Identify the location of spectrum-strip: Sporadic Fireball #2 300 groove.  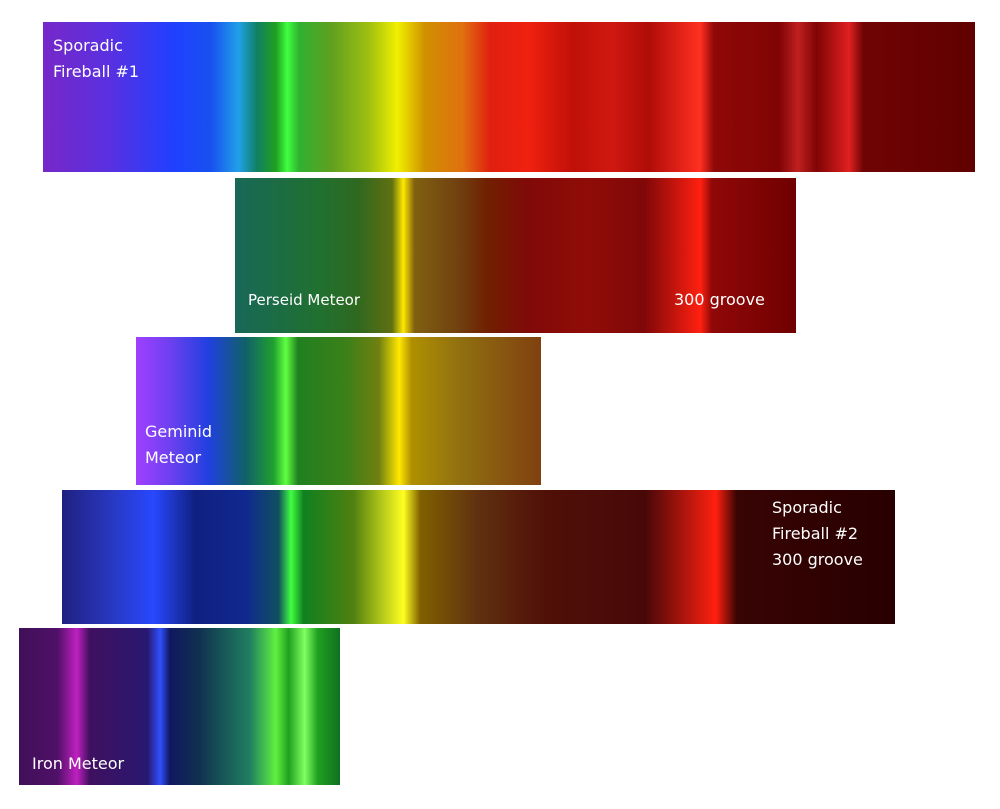
(478, 557).